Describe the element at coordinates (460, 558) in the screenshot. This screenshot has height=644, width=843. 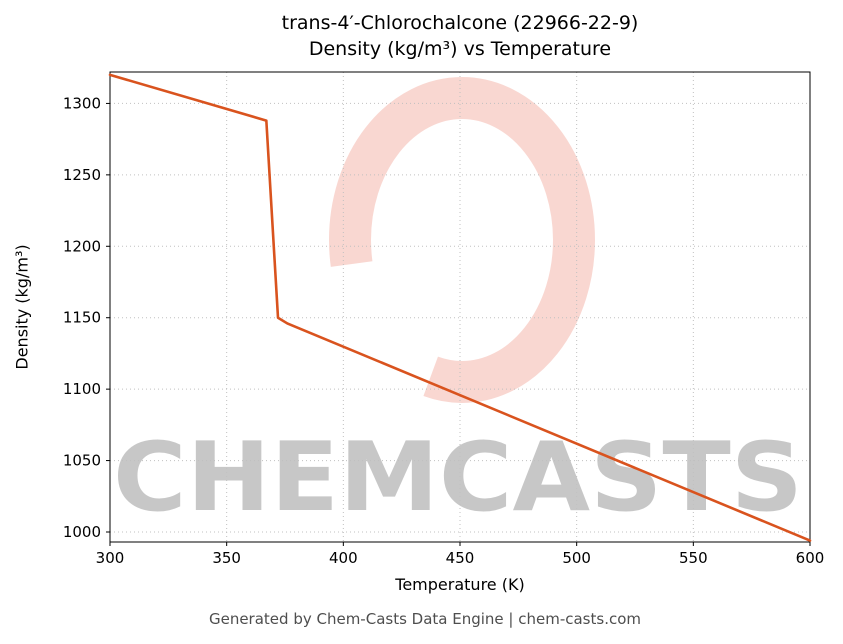
I see `x-tick-label: 450` at that location.